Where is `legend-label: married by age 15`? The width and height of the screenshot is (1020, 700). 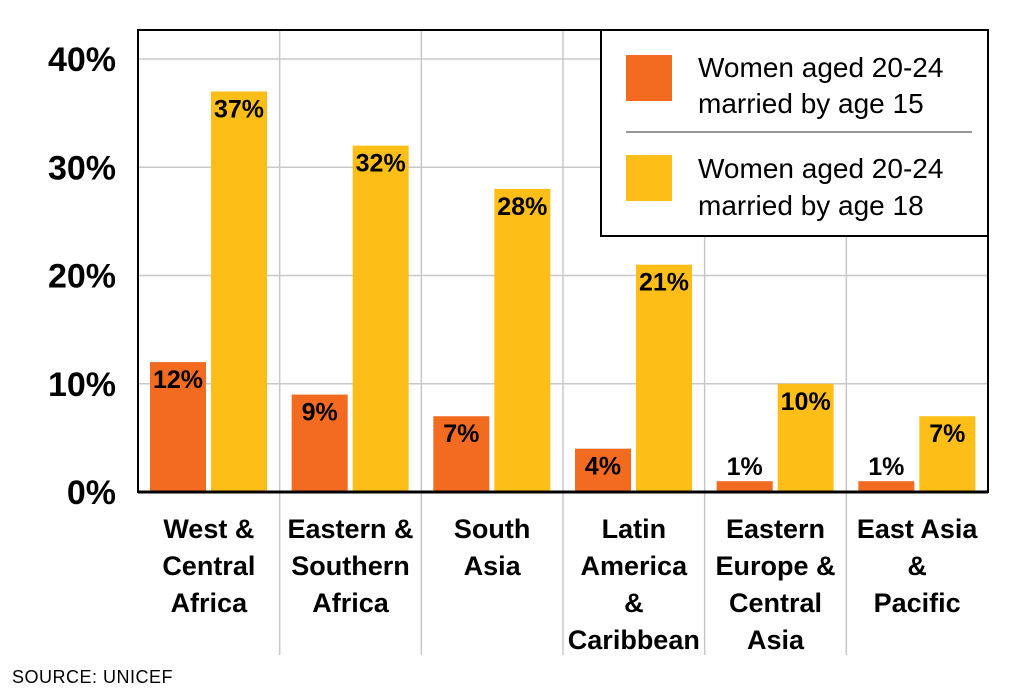 legend-label: married by age 15 is located at coordinates (811, 103).